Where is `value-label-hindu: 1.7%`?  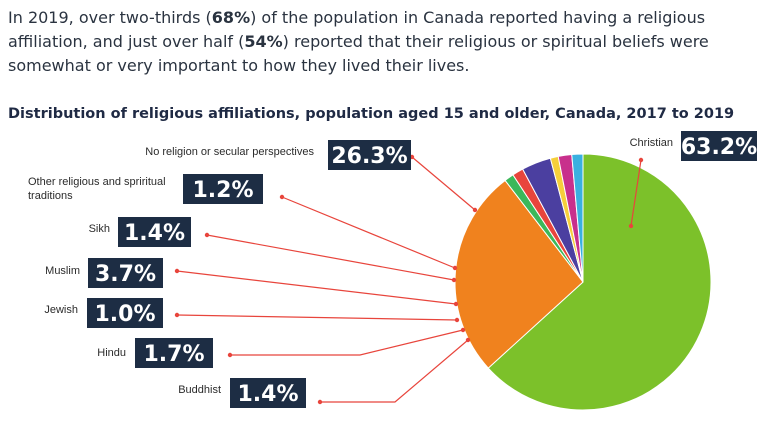 value-label-hindu: 1.7% is located at coordinates (173, 354).